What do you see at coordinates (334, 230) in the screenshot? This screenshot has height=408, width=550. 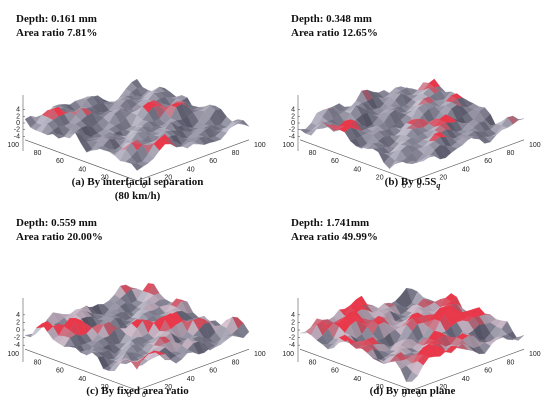 I see `annotation-d: Depth: 1.741mm Area ratio 49.99%` at bounding box center [334, 230].